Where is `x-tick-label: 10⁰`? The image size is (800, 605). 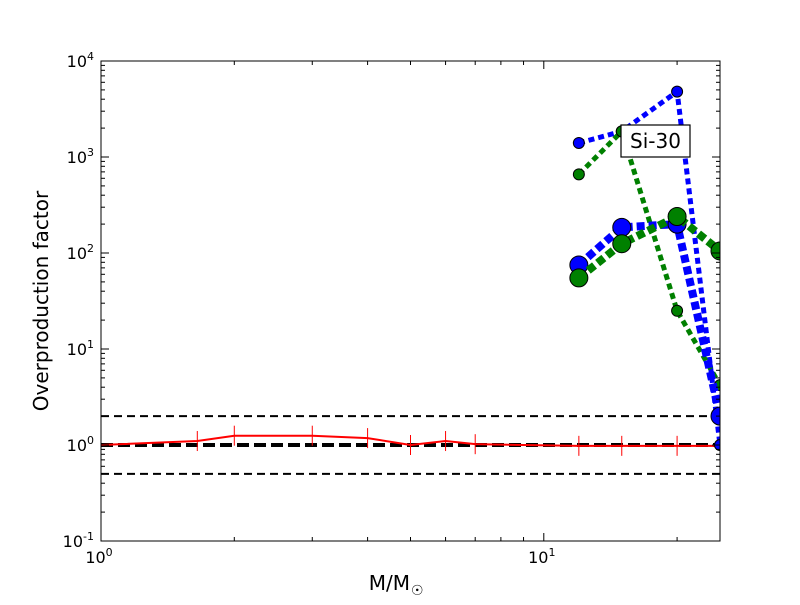 x-tick-label: 10⁰ is located at coordinates (98, 556).